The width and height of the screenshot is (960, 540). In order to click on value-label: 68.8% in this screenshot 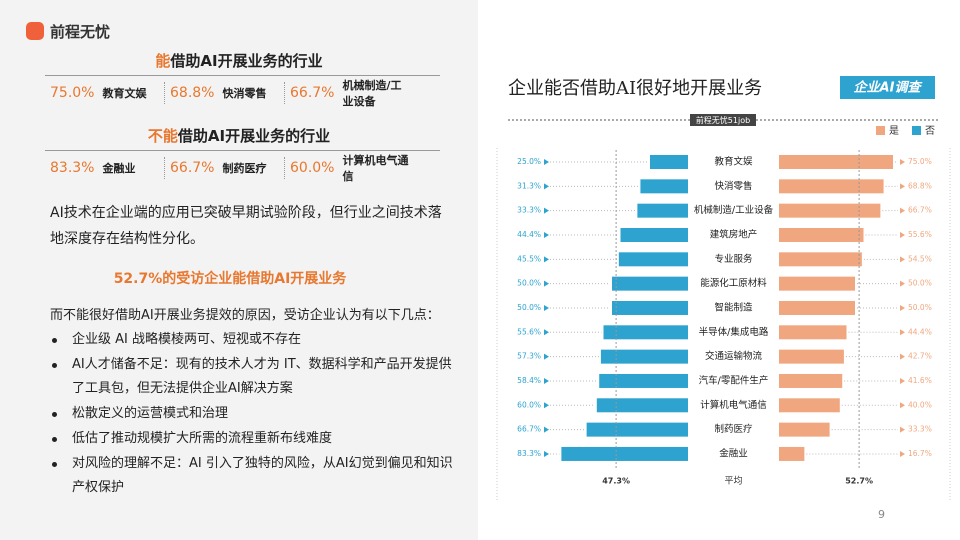, I will do `click(920, 185)`.